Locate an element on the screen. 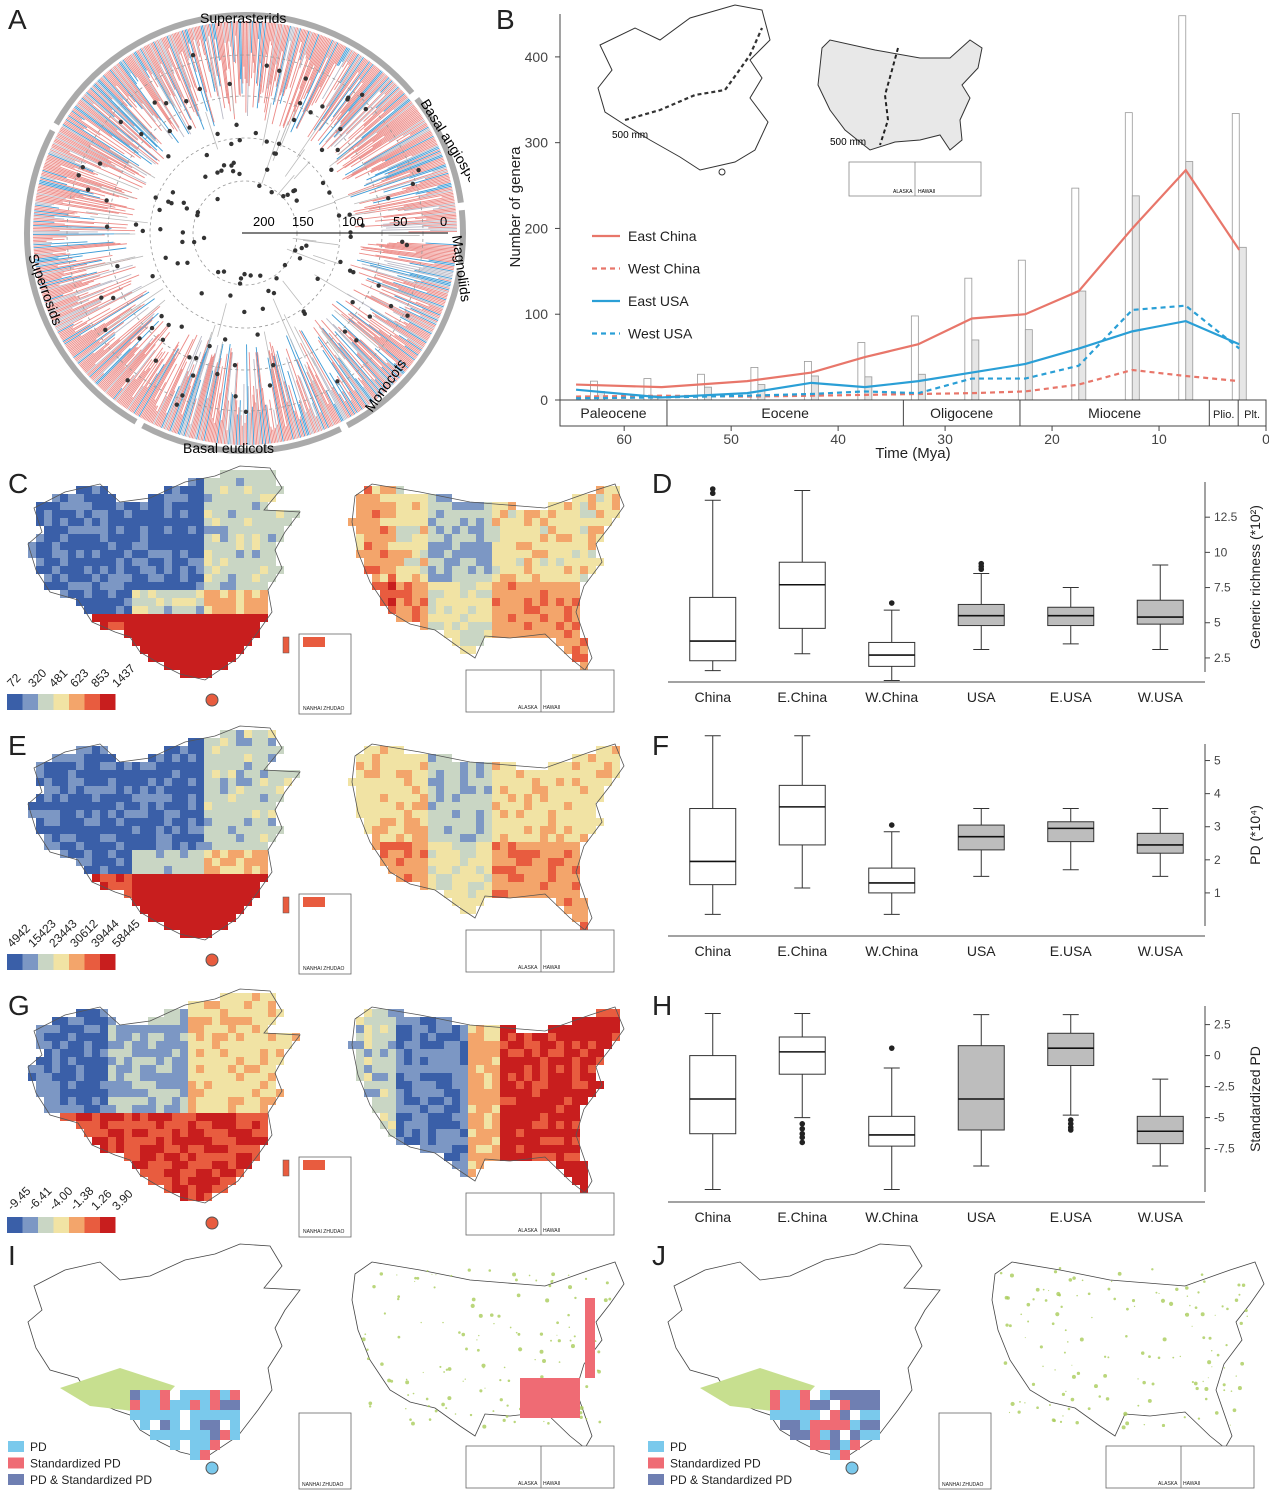  outline-usa is located at coordinates (488, 577).